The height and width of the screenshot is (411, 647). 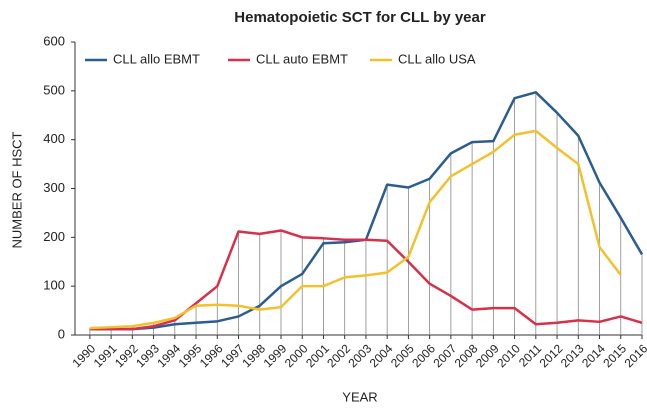 What do you see at coordinates (359, 396) in the screenshot?
I see `x-axis-label: YEAR` at bounding box center [359, 396].